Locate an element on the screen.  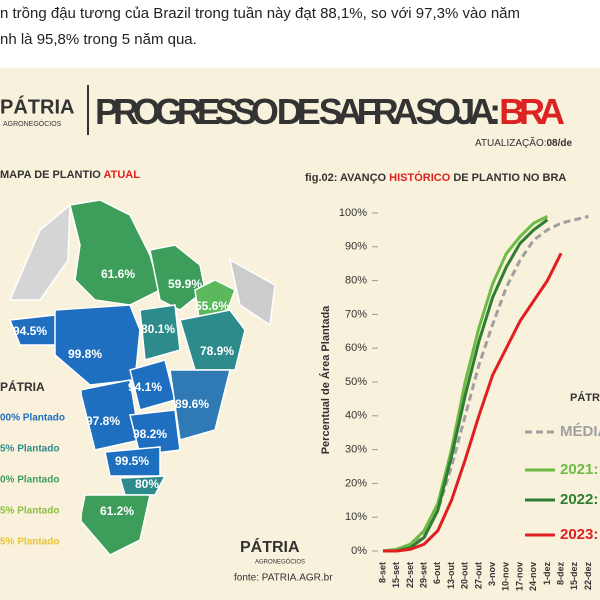
y-tick-label: 80% is located at coordinates (356, 281).